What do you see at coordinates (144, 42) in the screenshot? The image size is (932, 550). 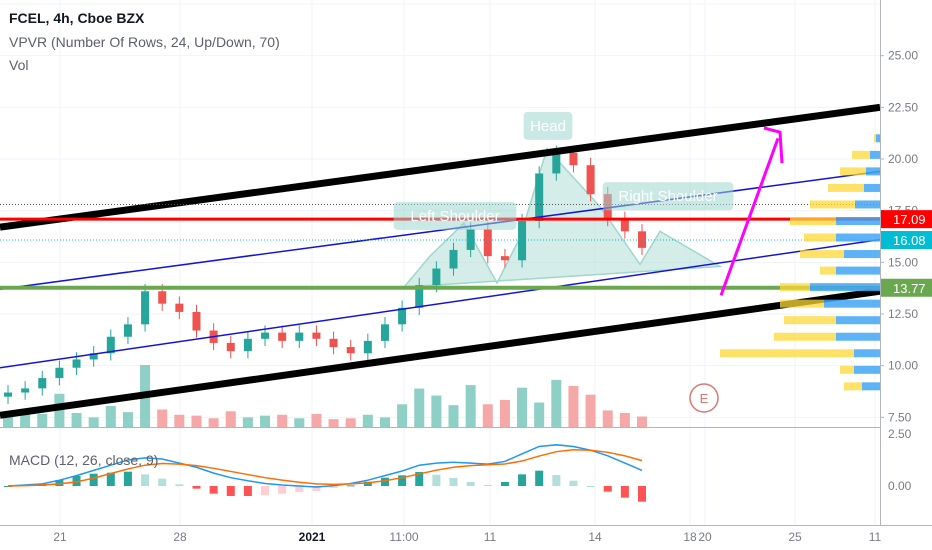 I see `vpvr-label: VPVR (Number Of Rows, 24, Up/Down, 70)` at bounding box center [144, 42].